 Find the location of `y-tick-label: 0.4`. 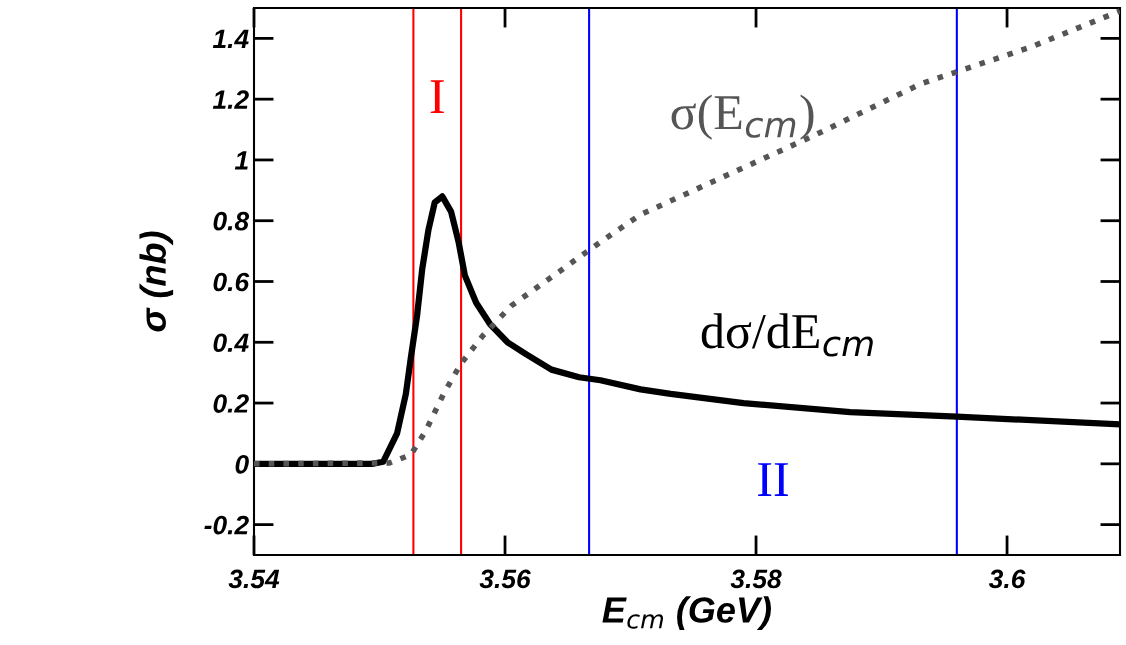

y-tick-label: 0.4 is located at coordinates (231, 343).